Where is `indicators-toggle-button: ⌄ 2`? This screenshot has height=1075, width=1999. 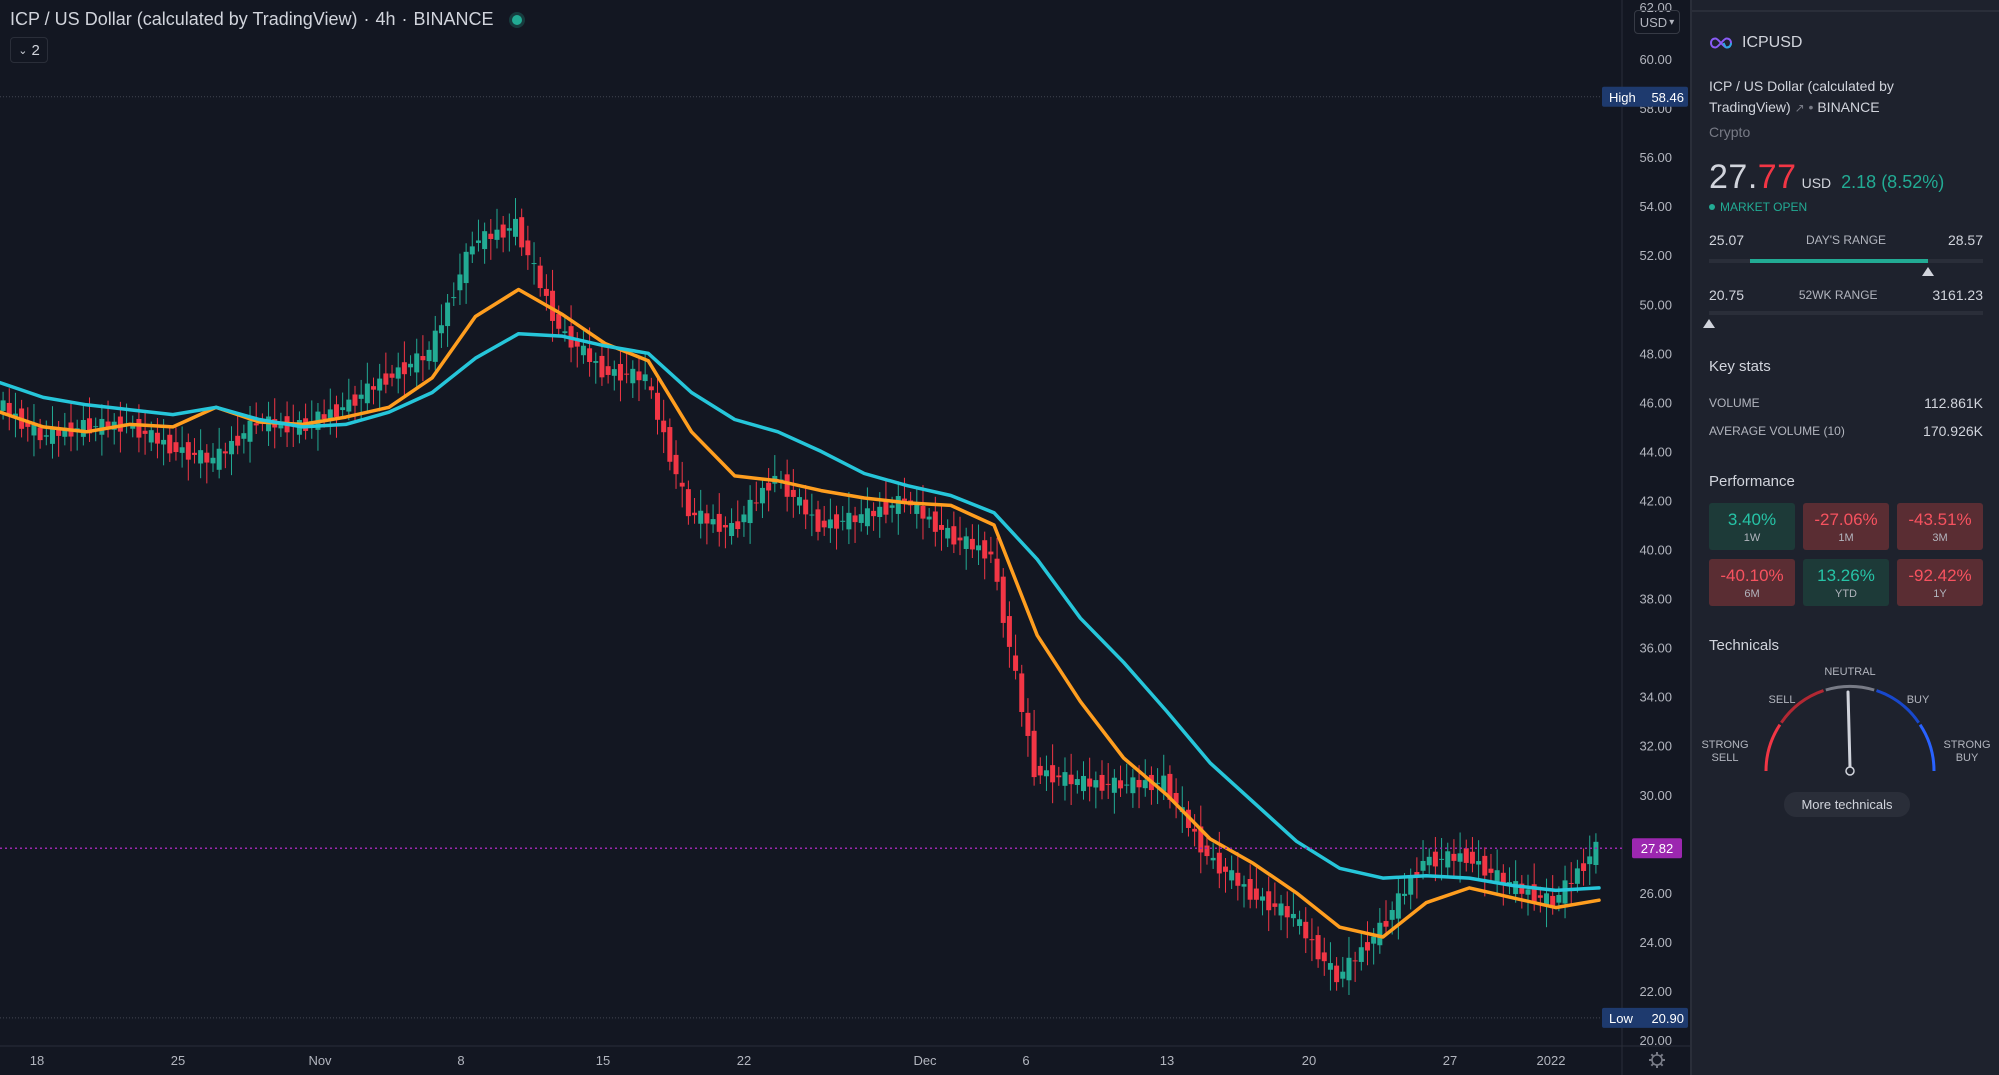
indicators-toggle-button: ⌄ 2 is located at coordinates (29, 50).